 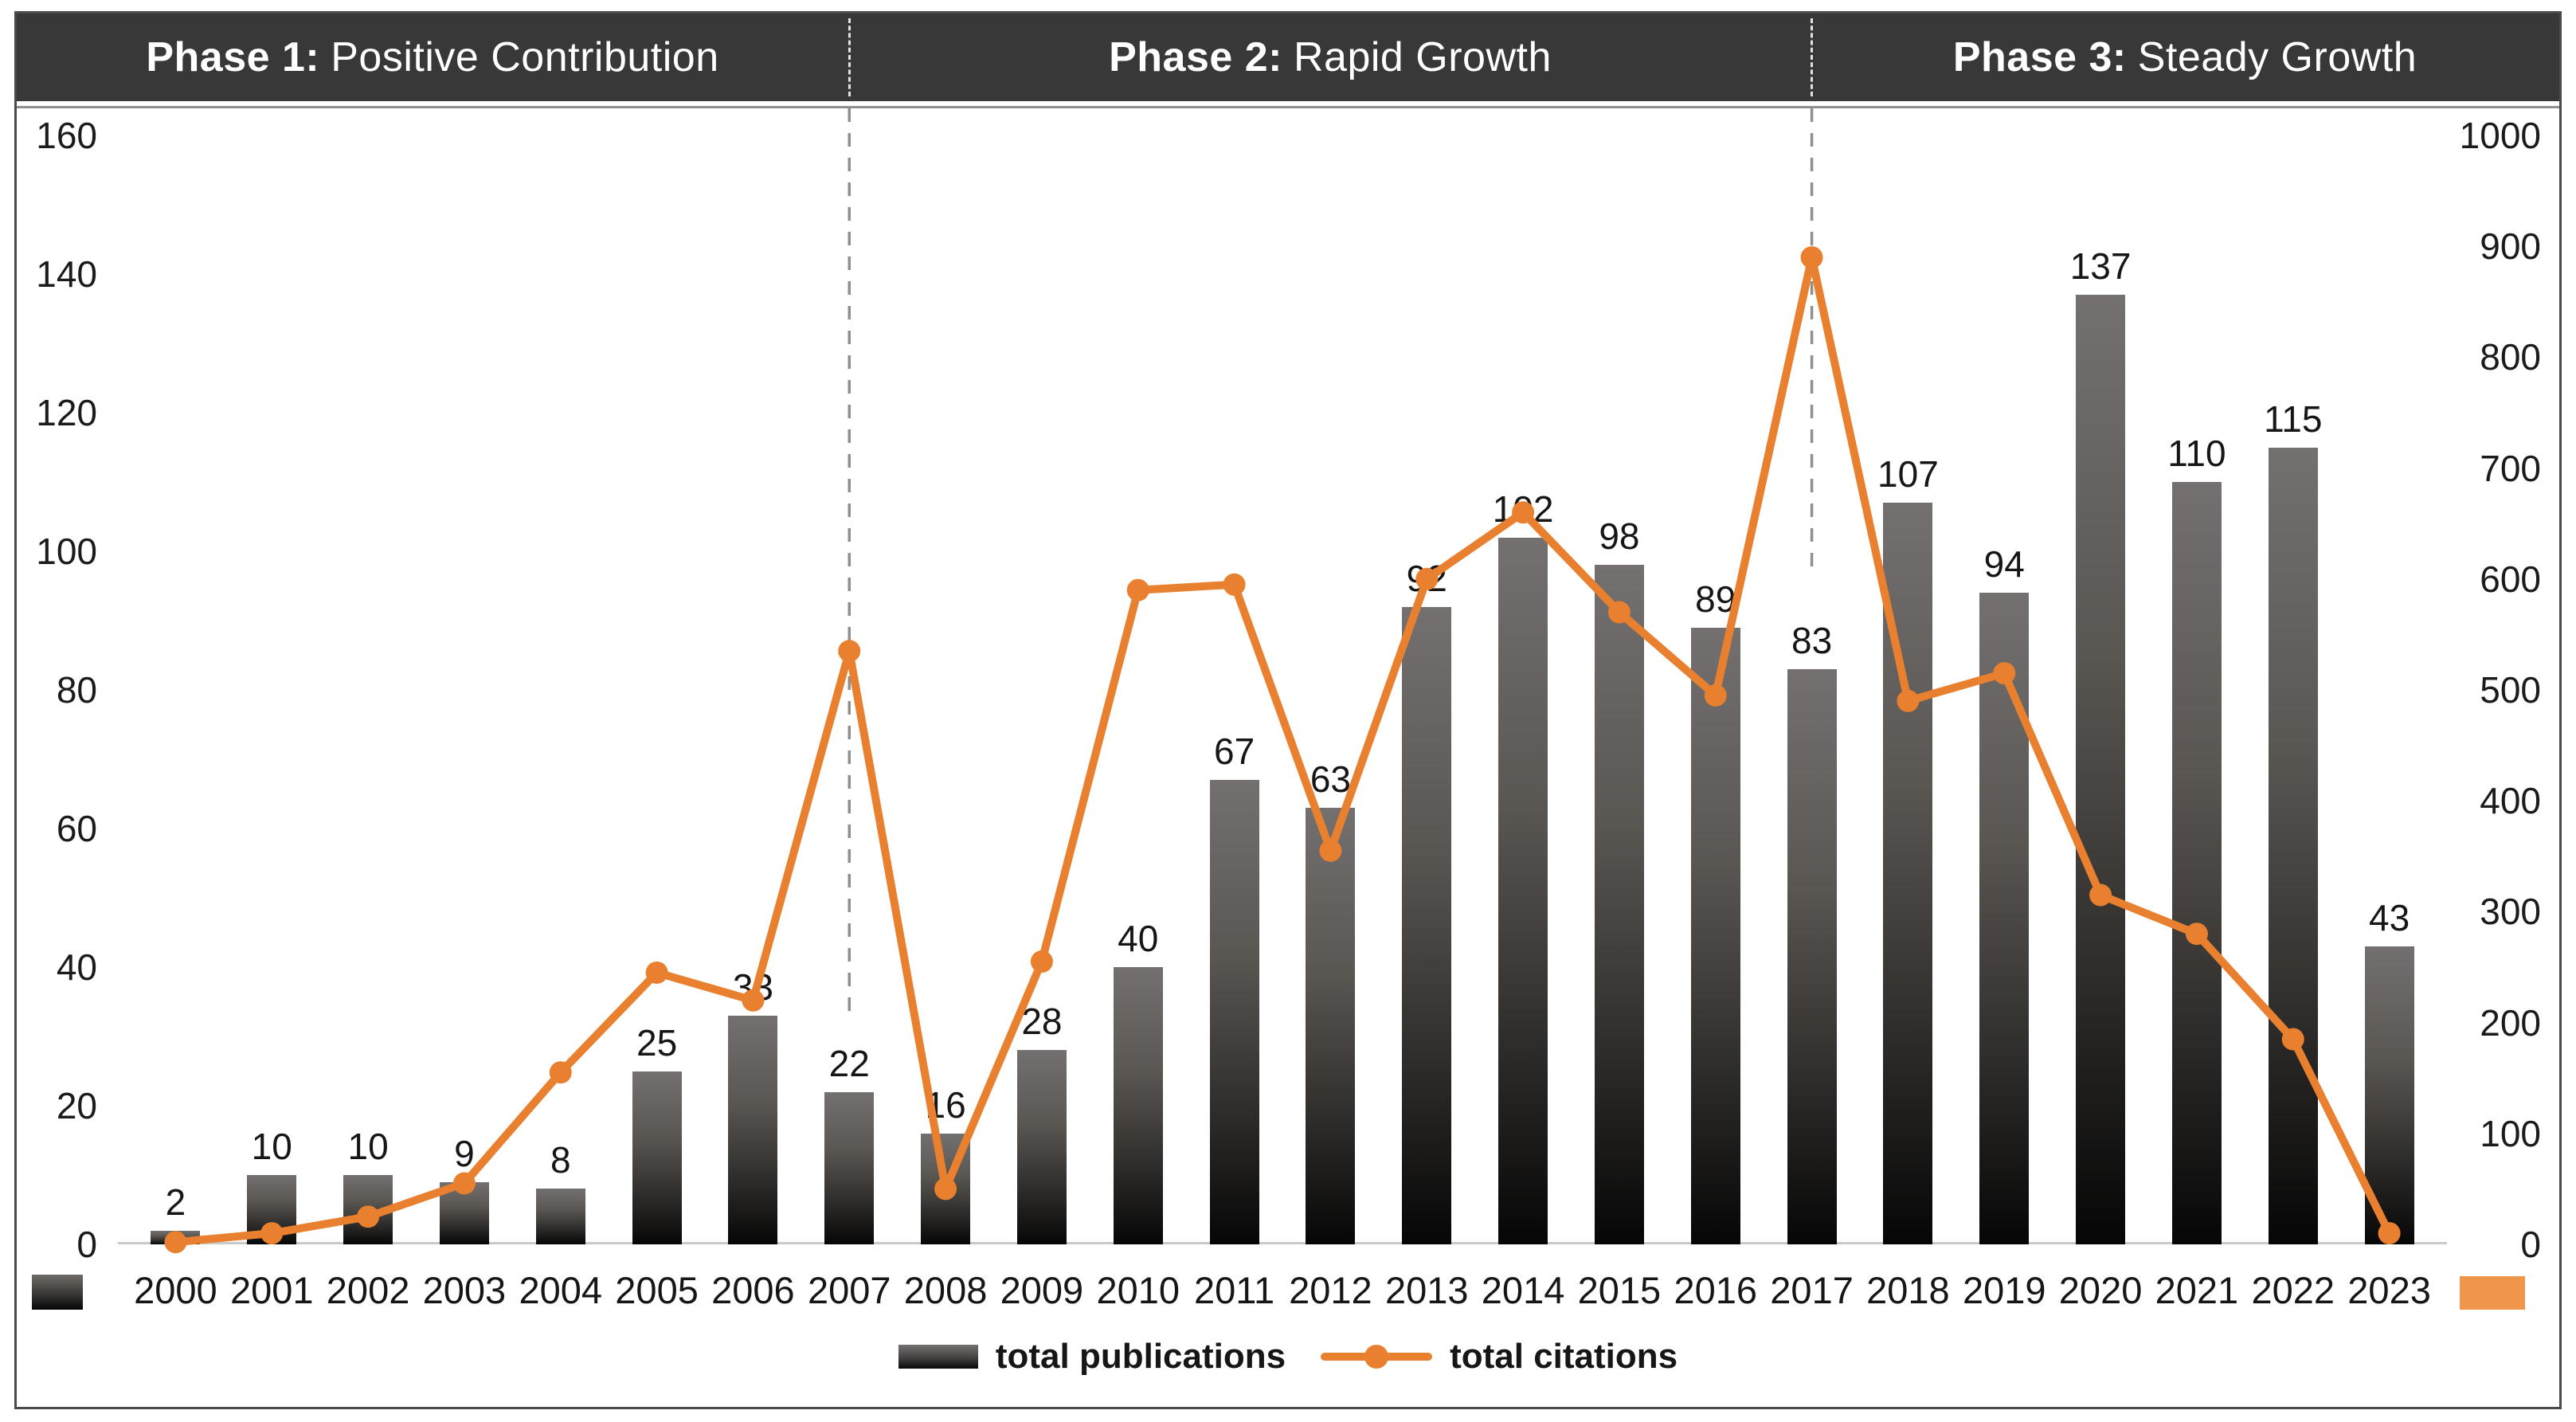 I want to click on bar-2007, so click(x=849, y=1167).